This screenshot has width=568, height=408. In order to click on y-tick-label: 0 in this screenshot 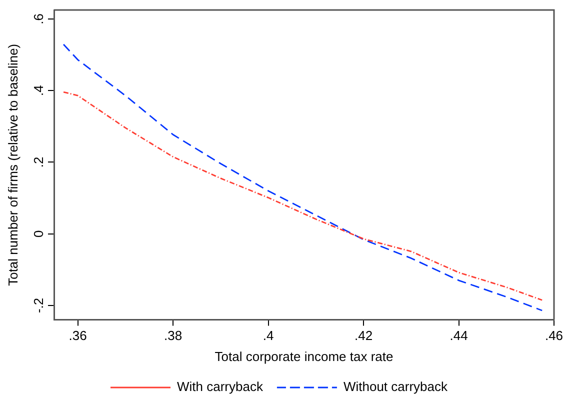, I will do `click(38, 234)`.